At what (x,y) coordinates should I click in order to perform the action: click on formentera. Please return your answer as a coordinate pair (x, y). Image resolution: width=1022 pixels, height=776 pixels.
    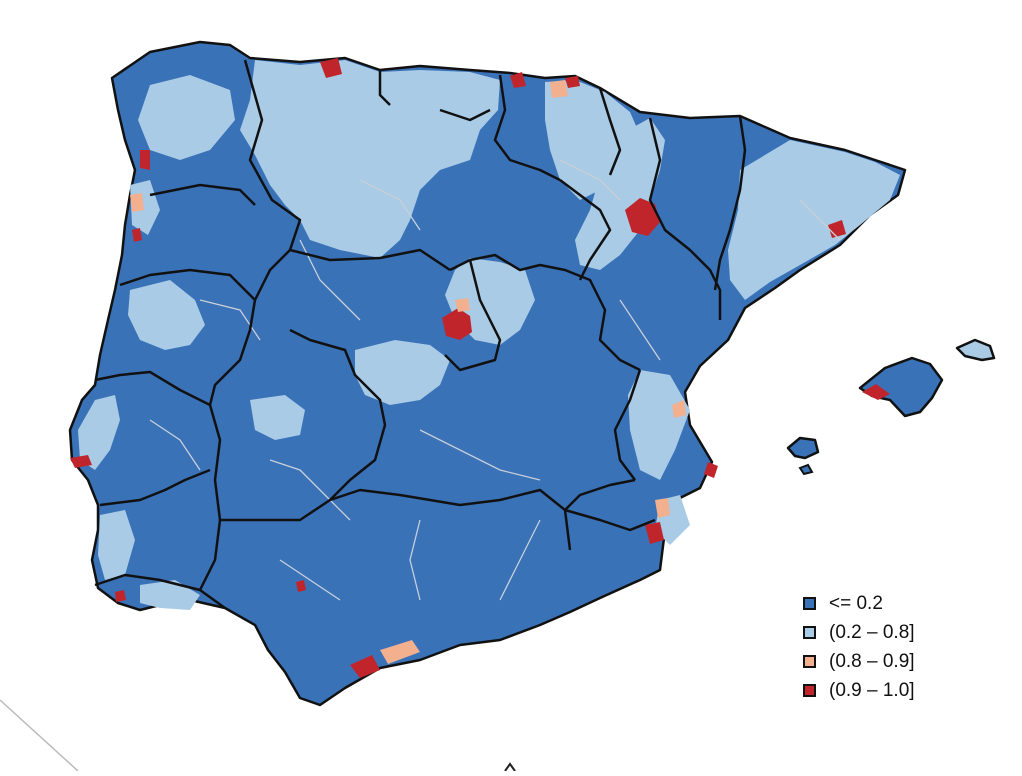
    Looking at the image, I should click on (806, 469).